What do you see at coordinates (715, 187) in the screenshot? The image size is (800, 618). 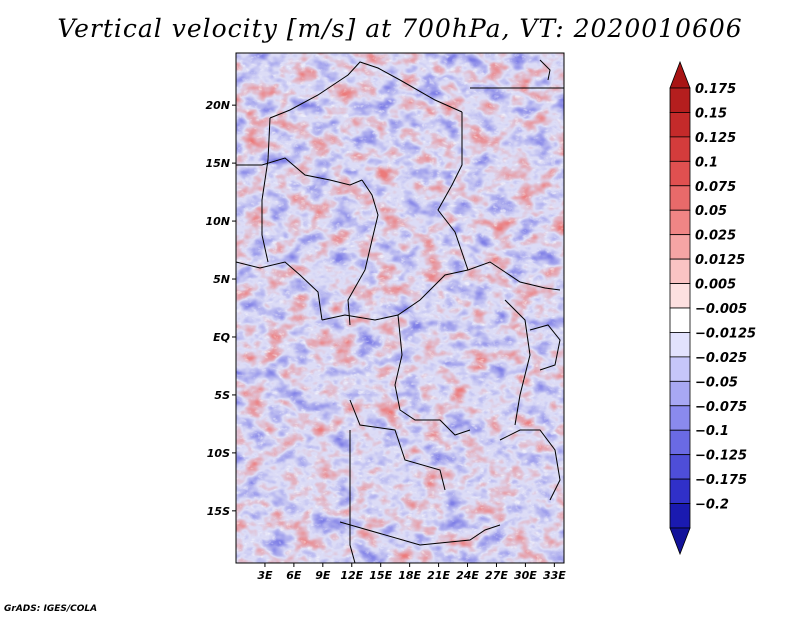 I see `colorbar-label: 0.075` at bounding box center [715, 187].